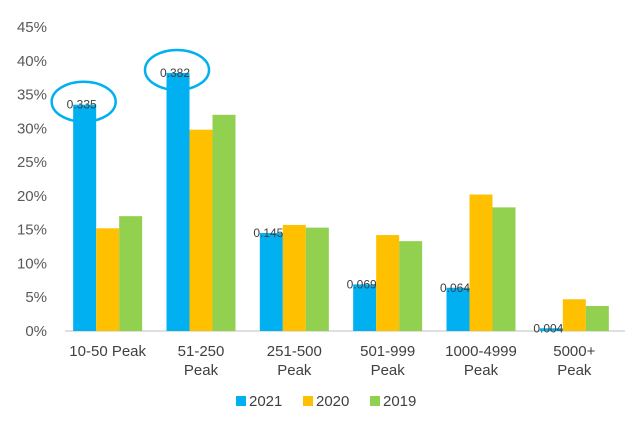 The height and width of the screenshot is (431, 637). I want to click on x-category-label: 1000-4999, so click(481, 351).